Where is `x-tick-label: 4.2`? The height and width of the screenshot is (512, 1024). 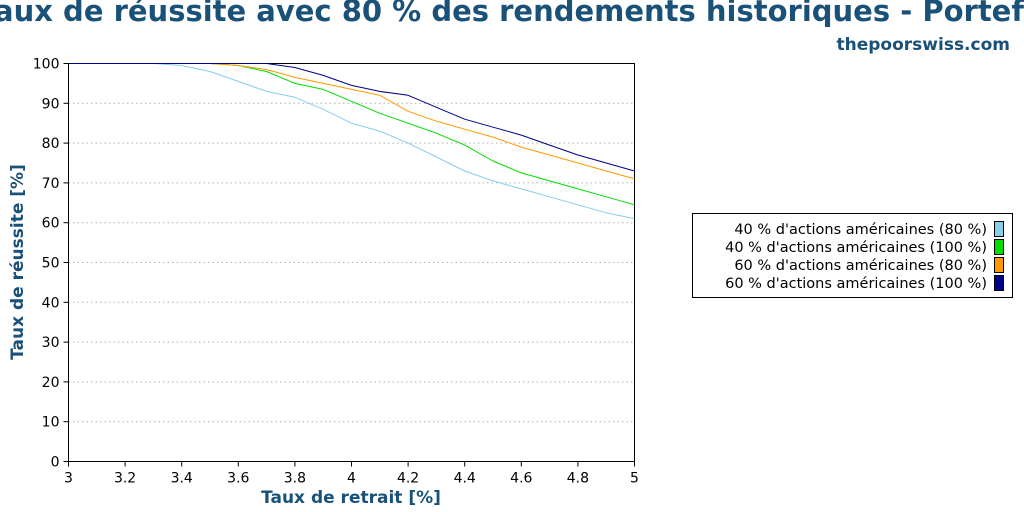
x-tick-label: 4.2 is located at coordinates (408, 479).